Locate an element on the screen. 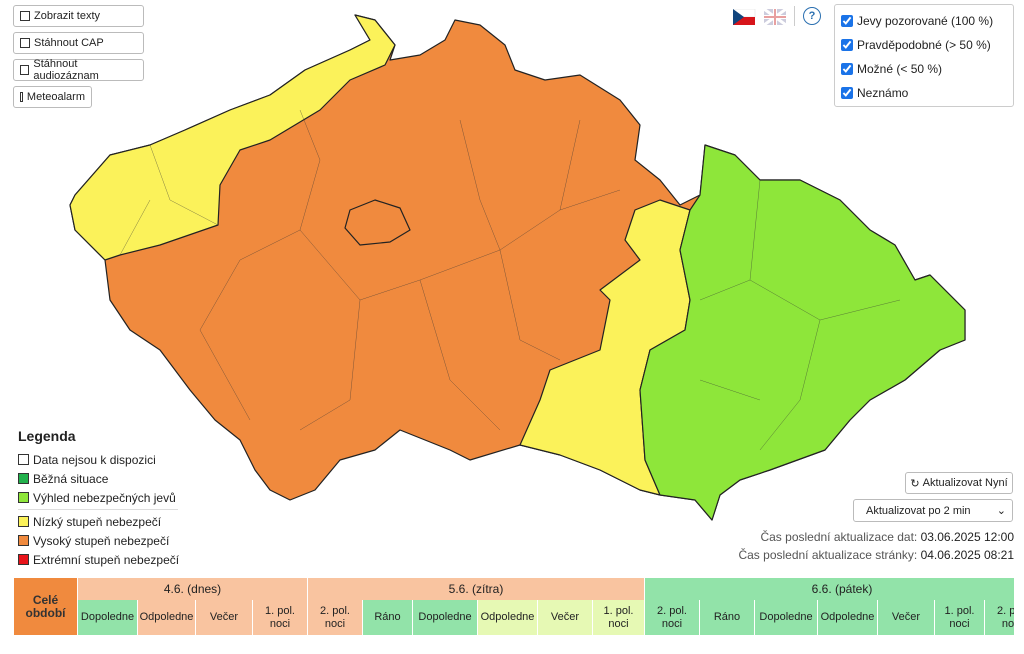 The image size is (1024, 654). status-value: 04.06.2025 08:21 is located at coordinates (967, 555).